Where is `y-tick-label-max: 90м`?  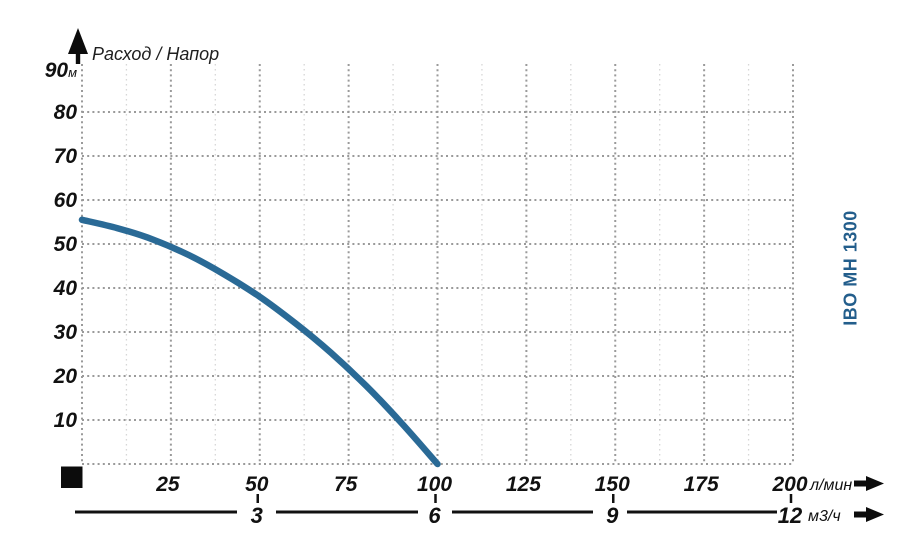 y-tick-label-max: 90м is located at coordinates (61, 70).